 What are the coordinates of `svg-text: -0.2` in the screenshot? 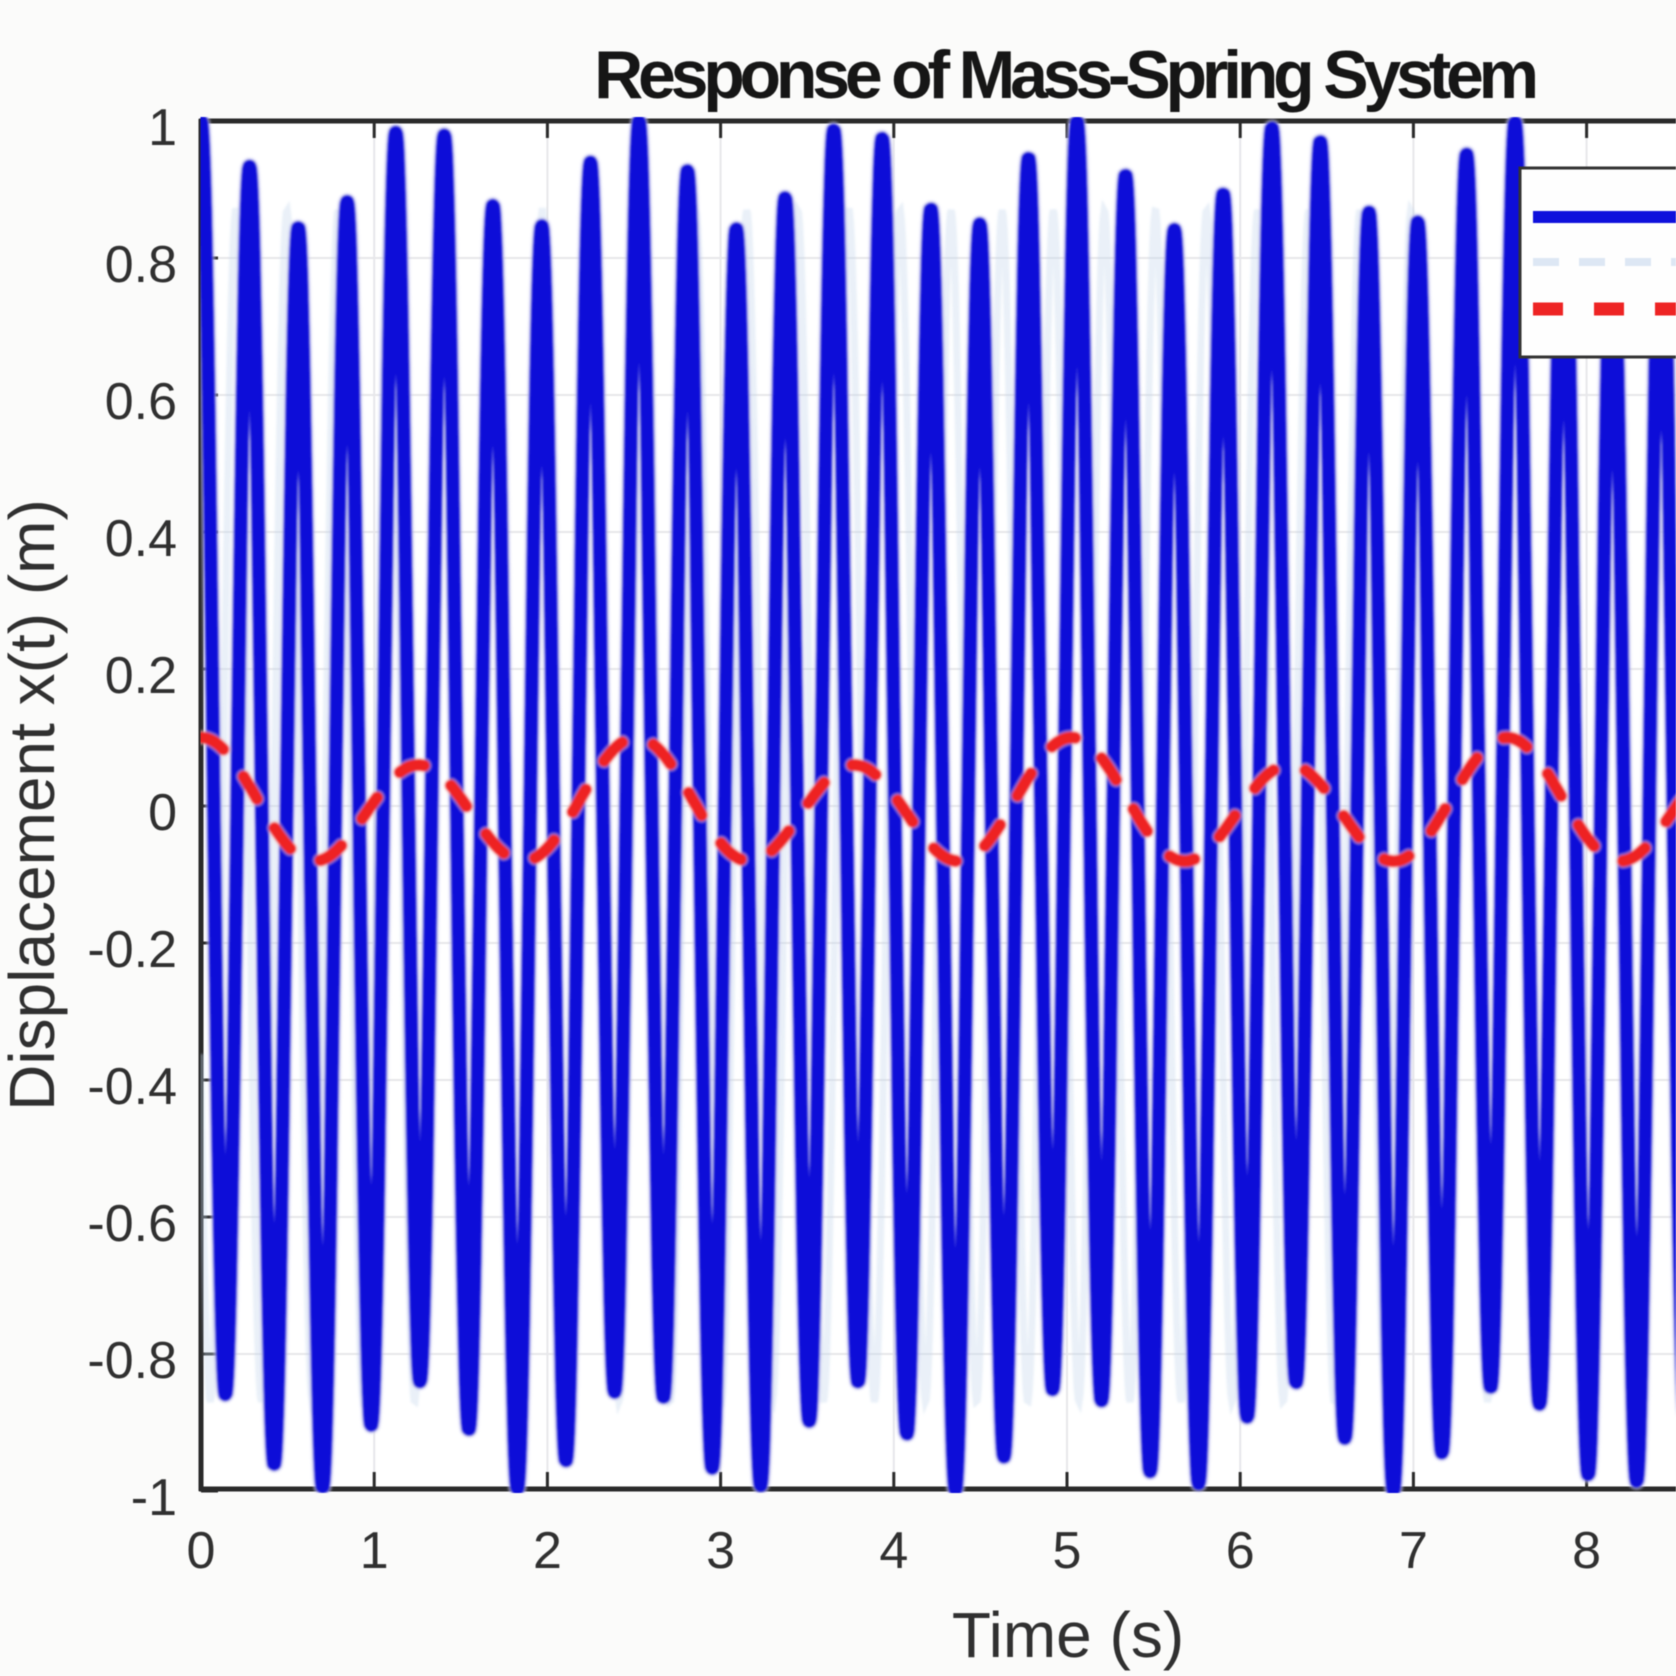 It's located at (132, 950).